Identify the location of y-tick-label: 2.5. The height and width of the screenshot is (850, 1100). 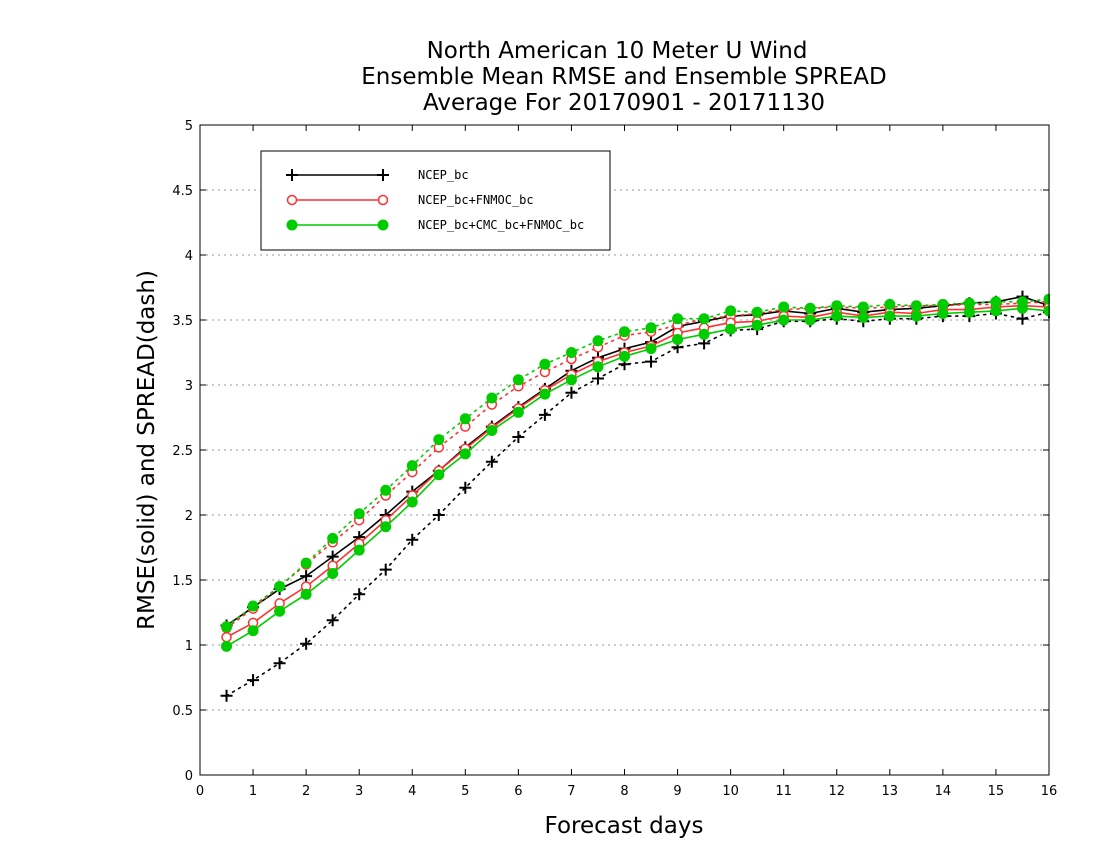
(182, 451).